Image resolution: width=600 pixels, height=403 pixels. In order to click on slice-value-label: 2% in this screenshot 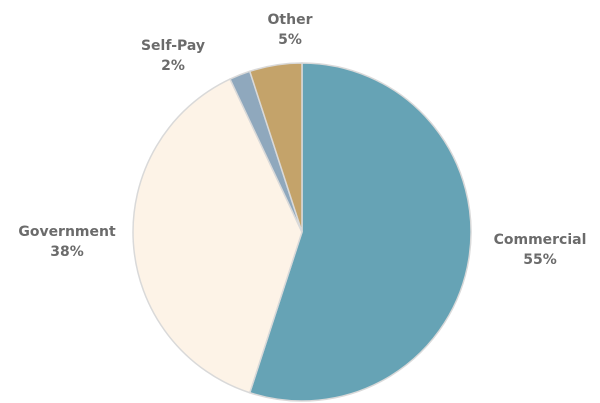, I will do `click(173, 66)`.